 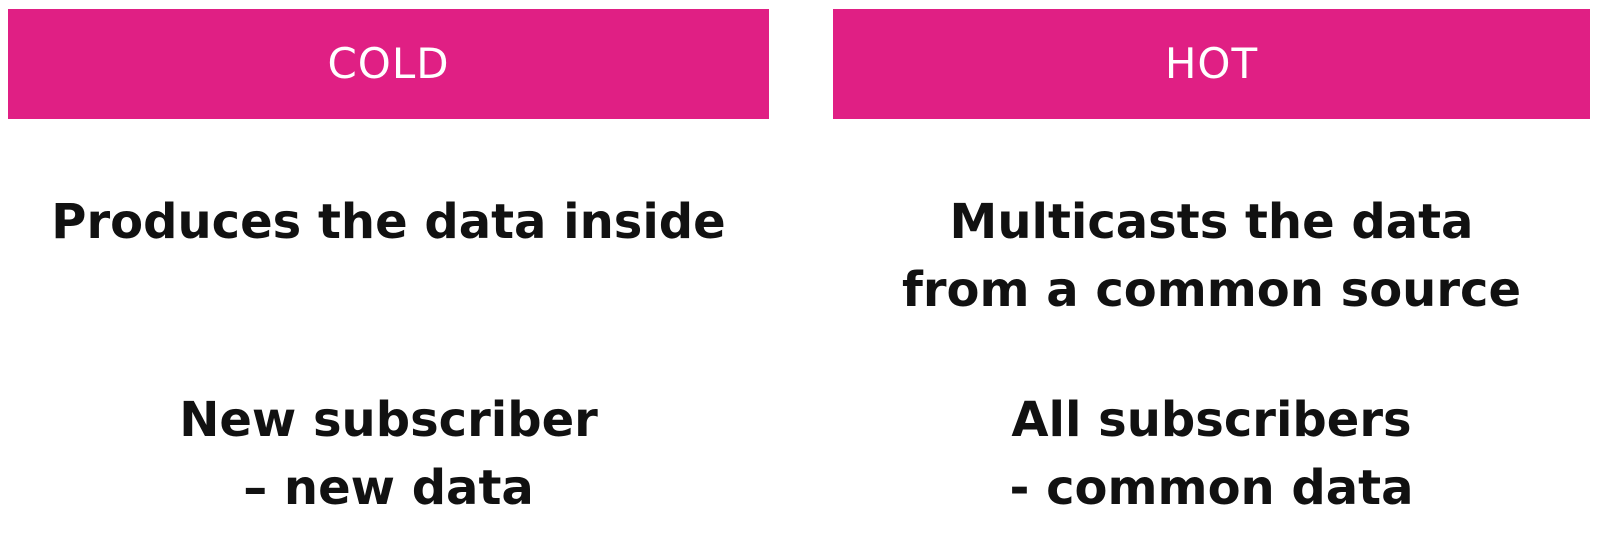 I want to click on hot-subscriber-line-2: - common data, so click(x=1211, y=488).